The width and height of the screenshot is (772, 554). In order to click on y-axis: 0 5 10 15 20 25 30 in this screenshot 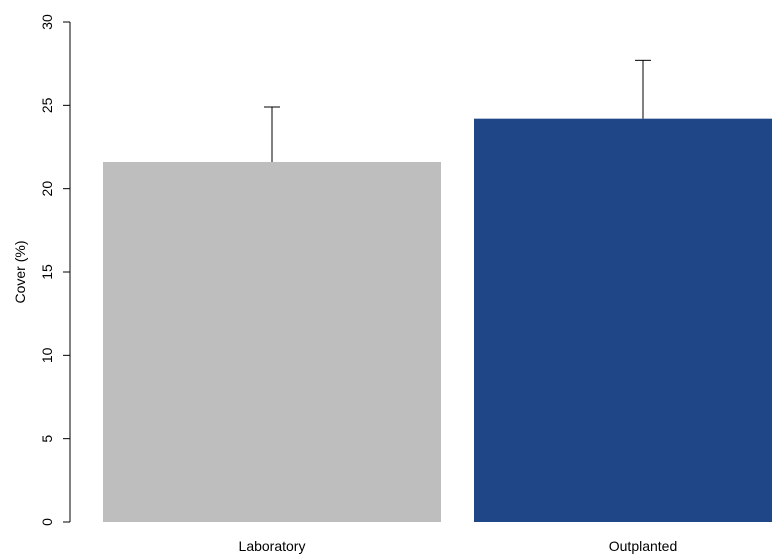, I will do `click(55, 270)`.